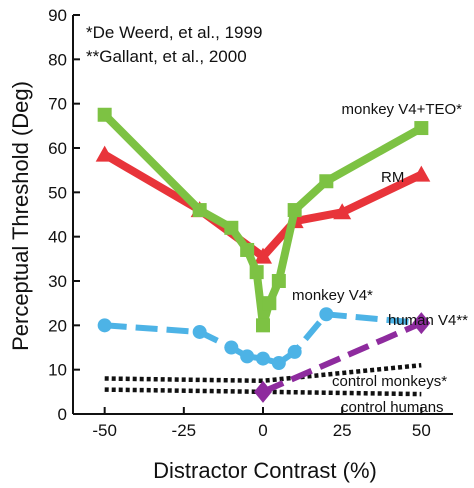 Image resolution: width=474 pixels, height=488 pixels. Describe the element at coordinates (332, 295) in the screenshot. I see `series-label-monkey-v4: monkey V4*` at that location.